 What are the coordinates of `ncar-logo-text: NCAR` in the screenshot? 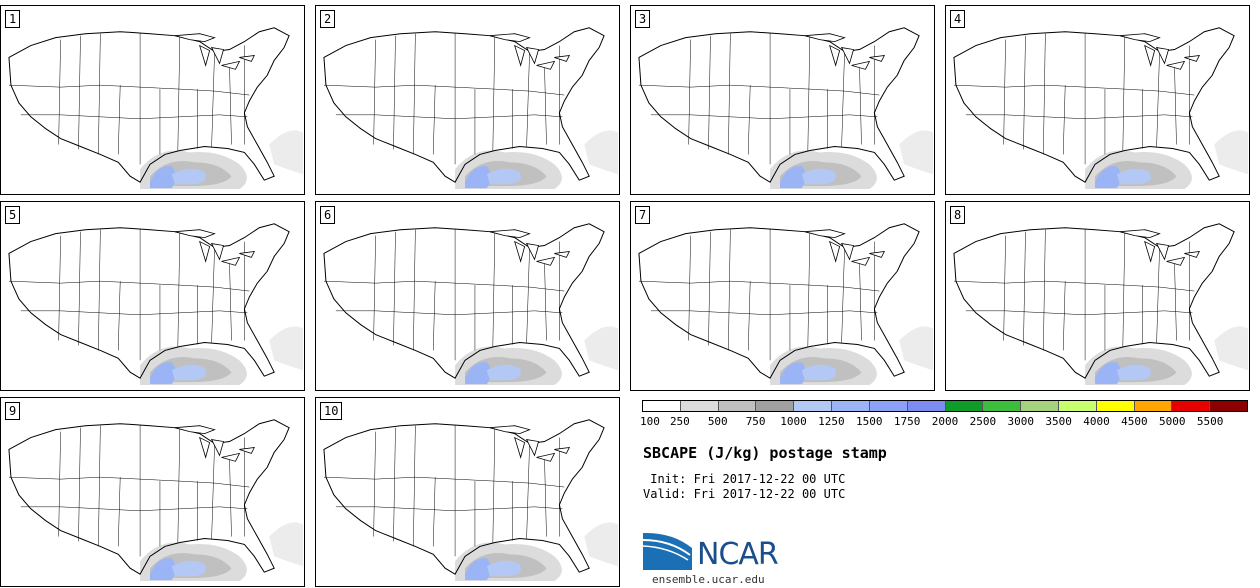 It's located at (738, 554).